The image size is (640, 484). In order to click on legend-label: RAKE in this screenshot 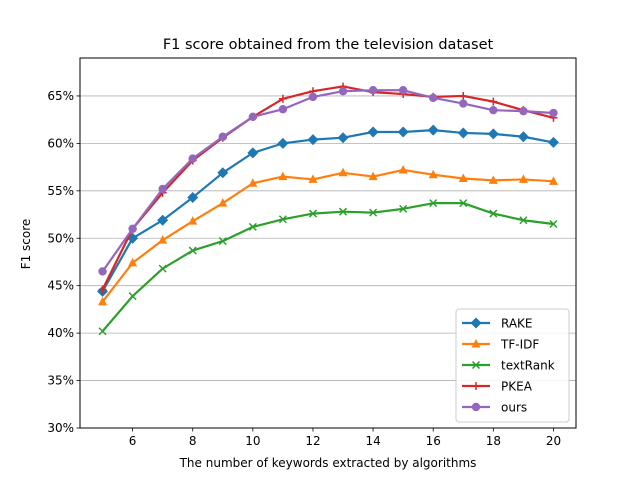, I will do `click(517, 324)`.